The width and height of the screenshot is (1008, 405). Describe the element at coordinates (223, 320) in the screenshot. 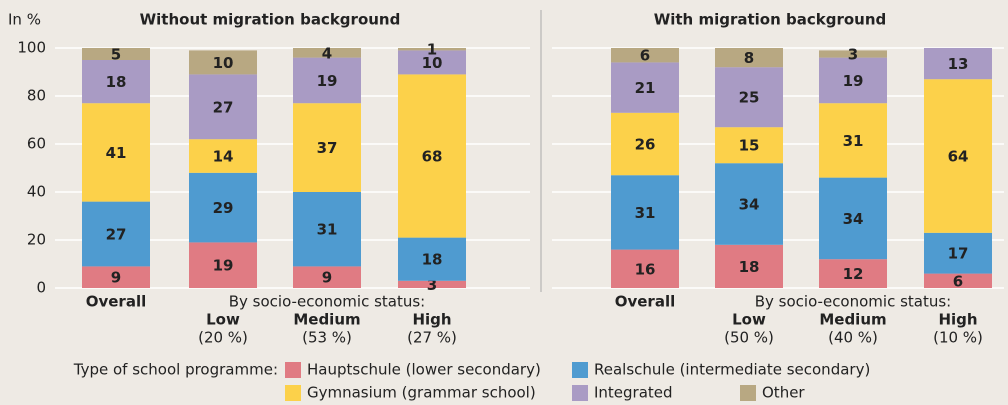

I see `x-tick-label: Low` at that location.